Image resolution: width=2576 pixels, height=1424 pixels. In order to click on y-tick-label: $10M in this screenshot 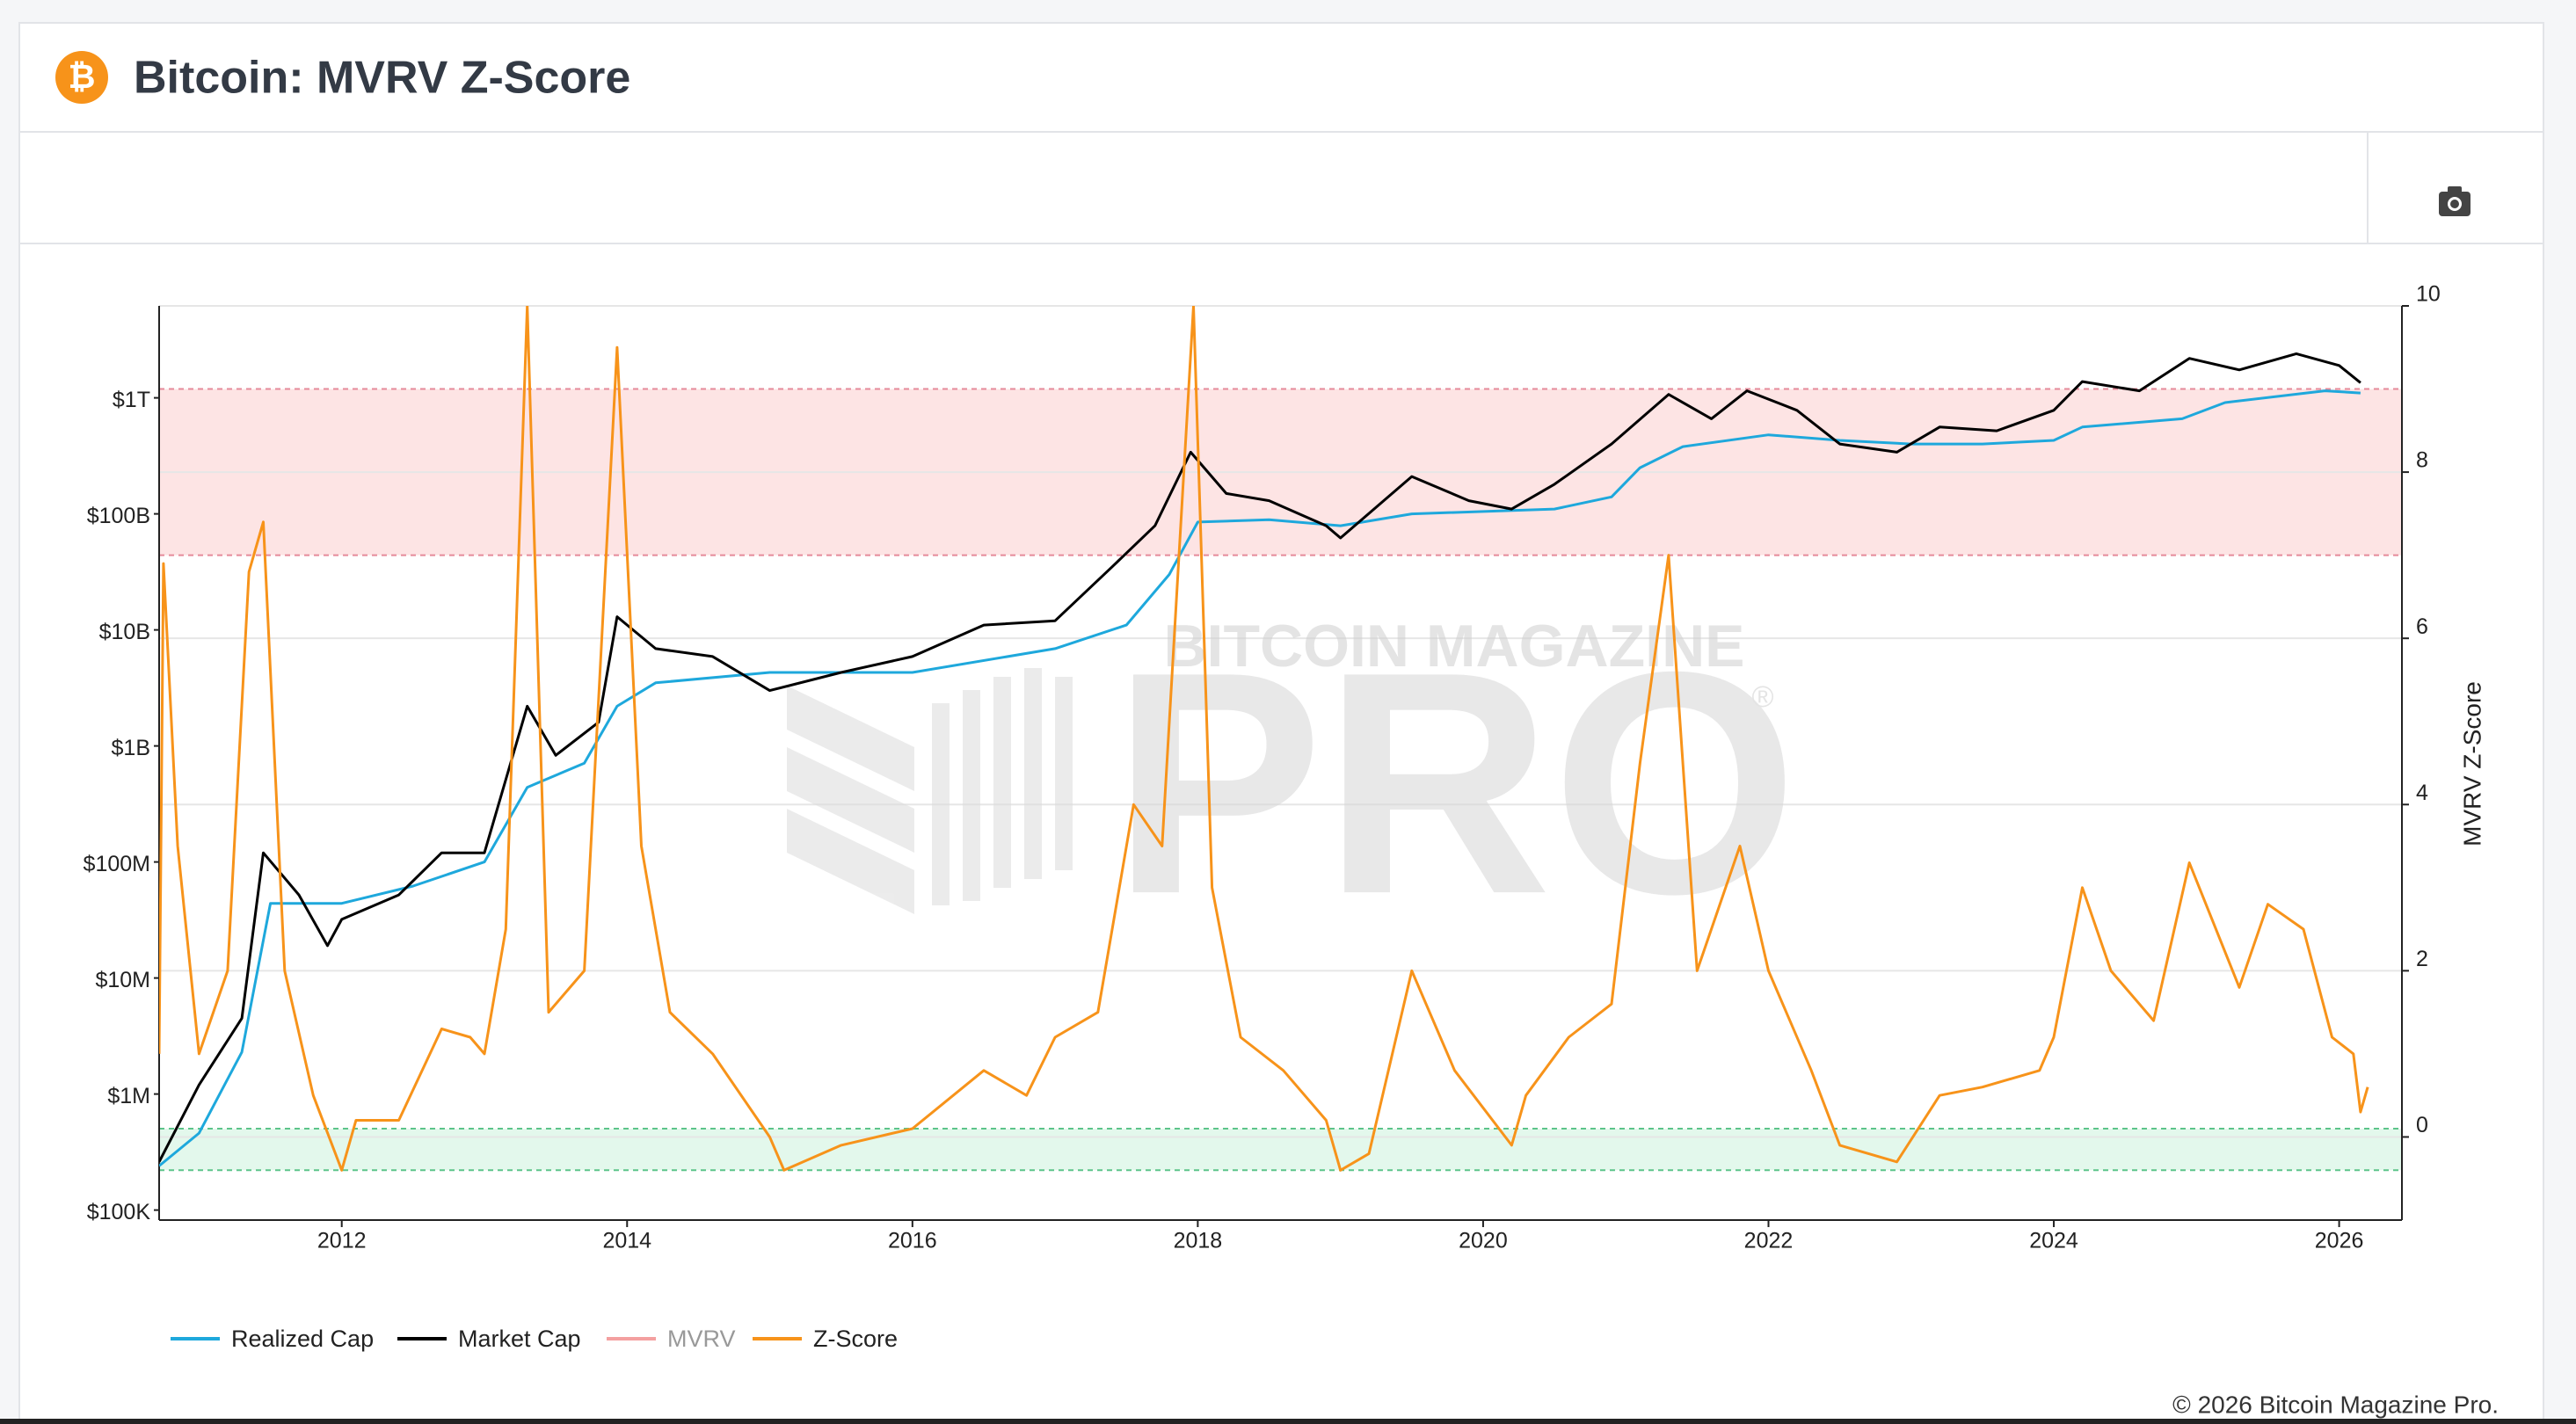, I will do `click(122, 980)`.